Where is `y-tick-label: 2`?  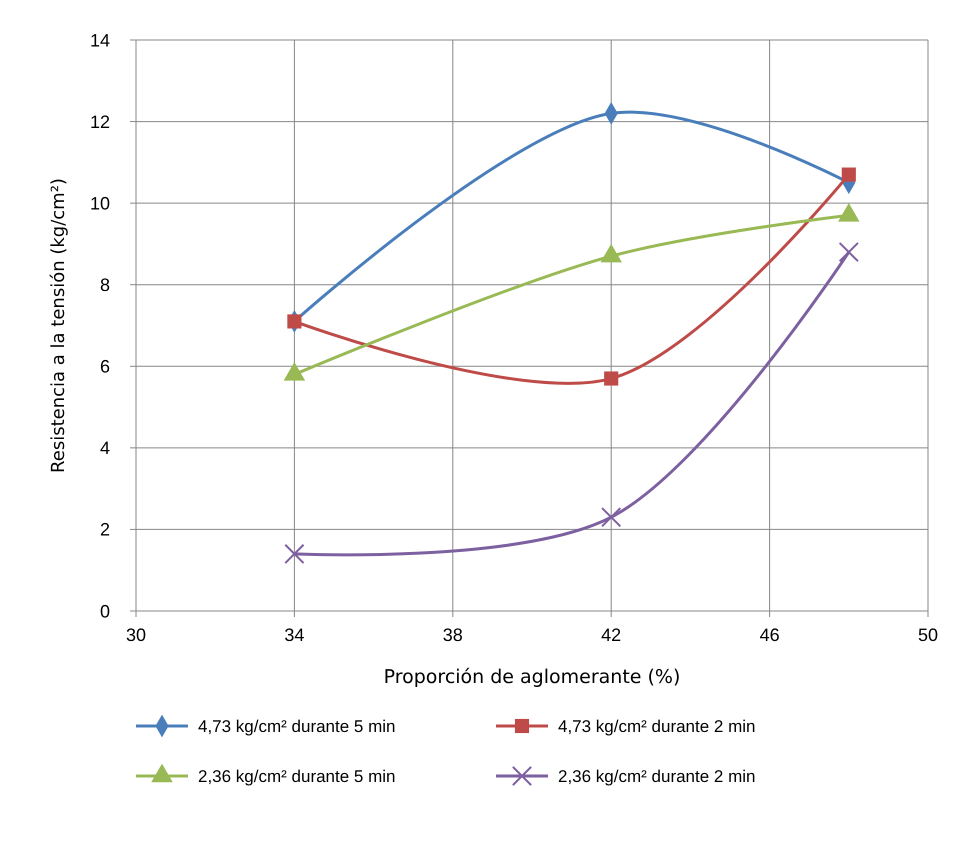 y-tick-label: 2 is located at coordinates (105, 530).